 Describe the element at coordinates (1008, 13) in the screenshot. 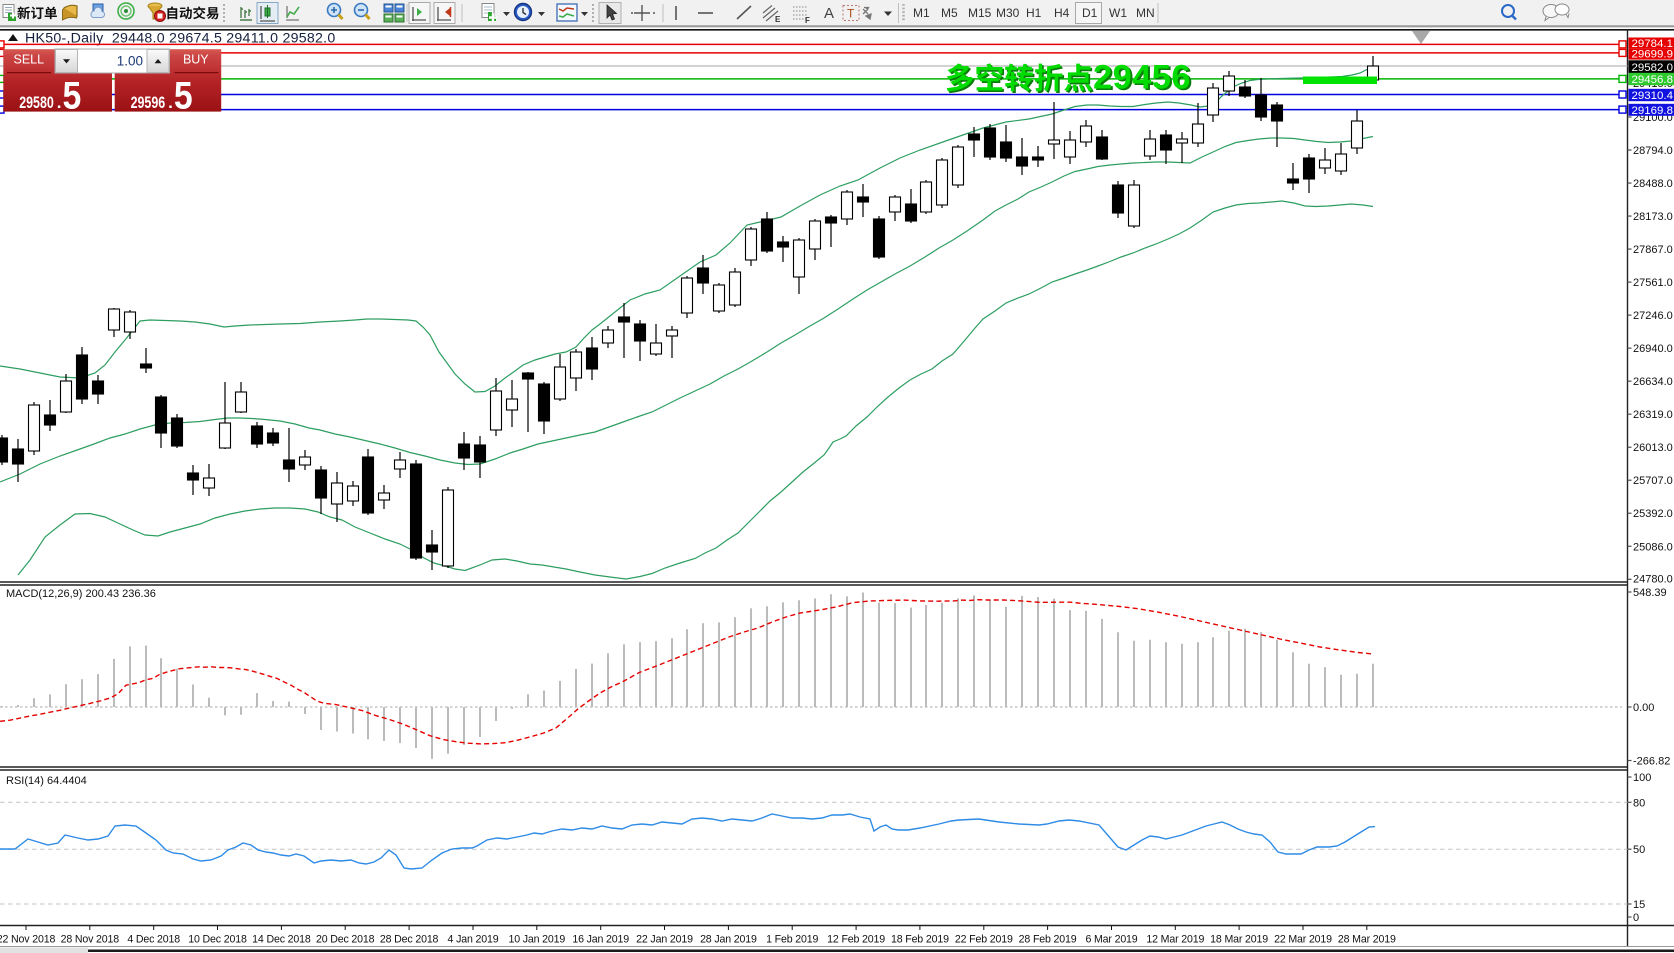

I see `svg-text: M30` at that location.